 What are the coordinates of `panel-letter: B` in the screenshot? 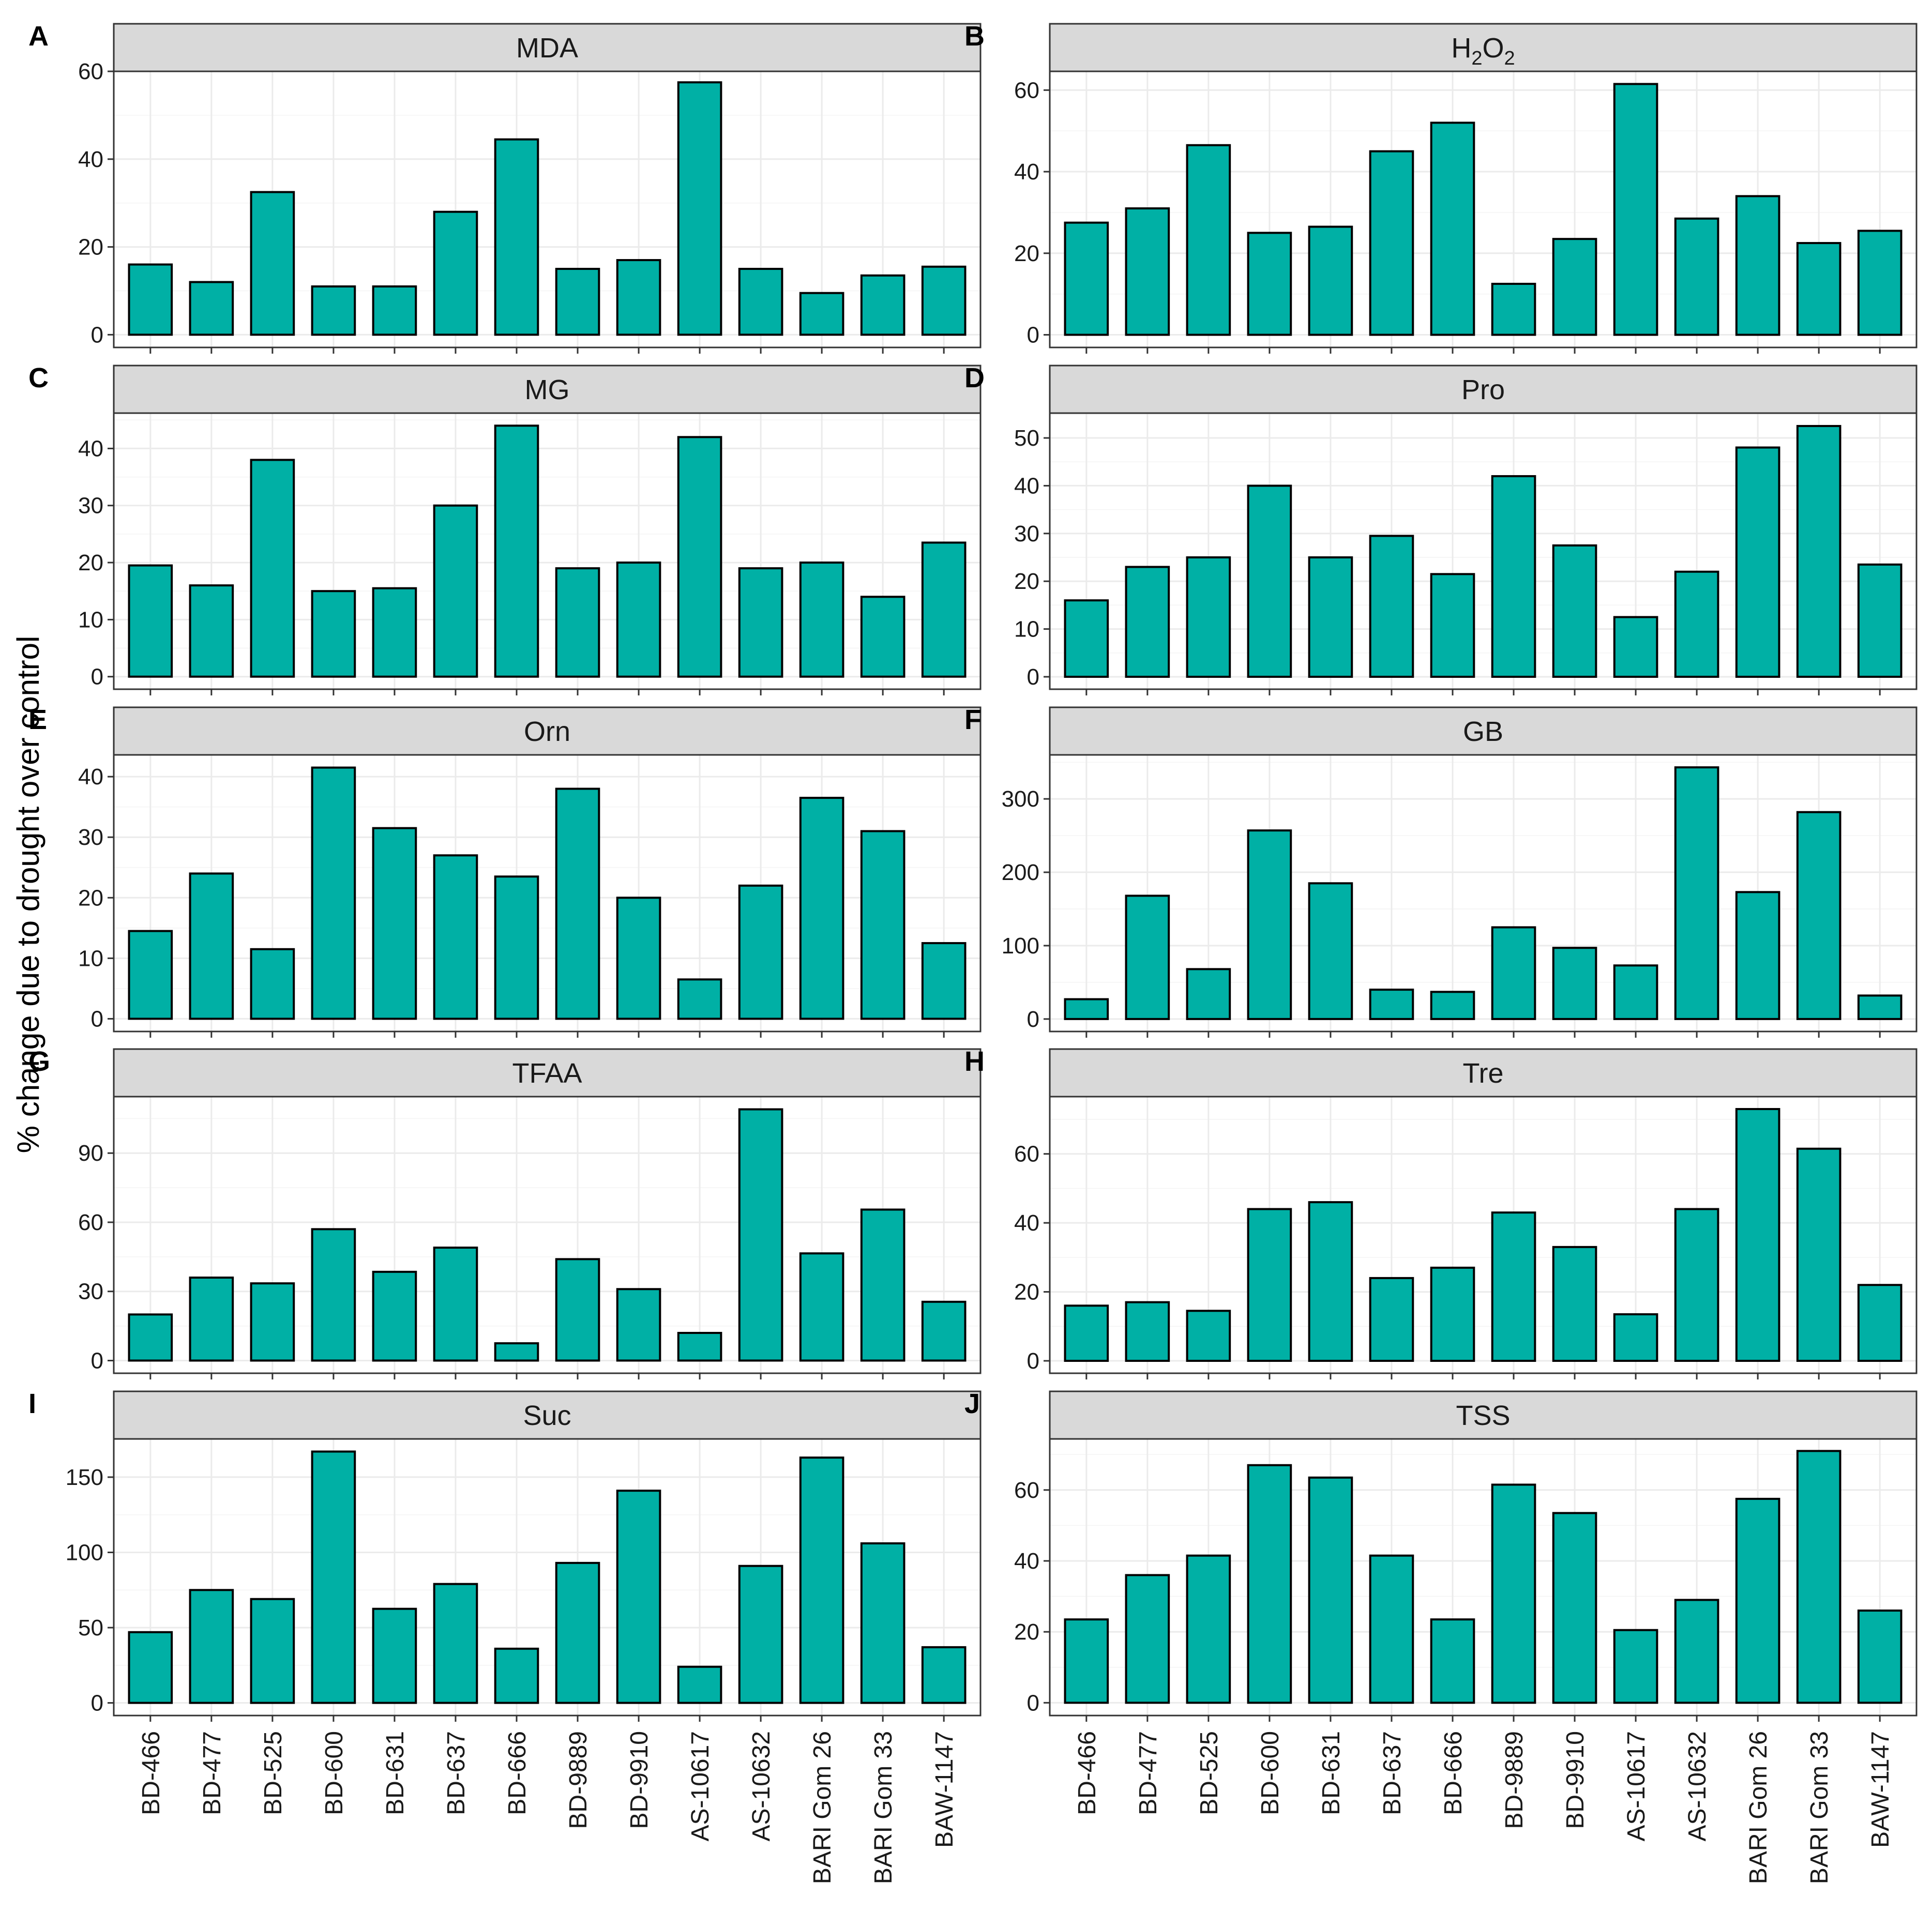 It's located at (974, 36).